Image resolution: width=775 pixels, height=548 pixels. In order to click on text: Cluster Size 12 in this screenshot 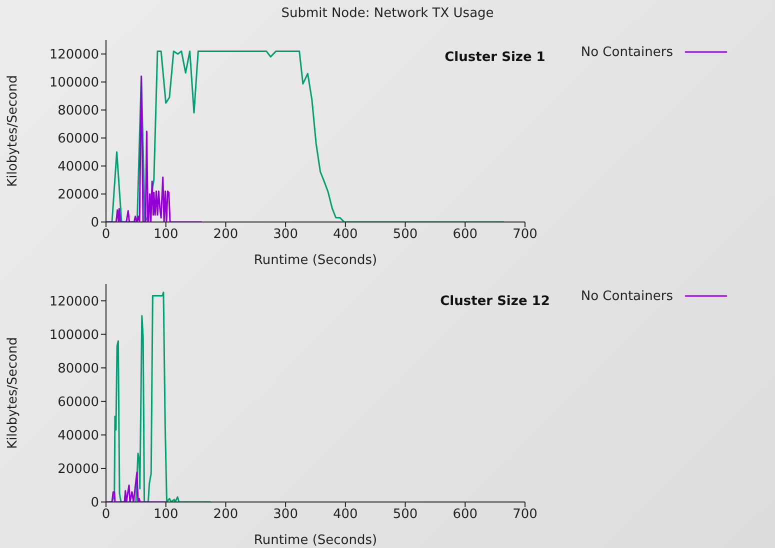, I will do `click(495, 301)`.